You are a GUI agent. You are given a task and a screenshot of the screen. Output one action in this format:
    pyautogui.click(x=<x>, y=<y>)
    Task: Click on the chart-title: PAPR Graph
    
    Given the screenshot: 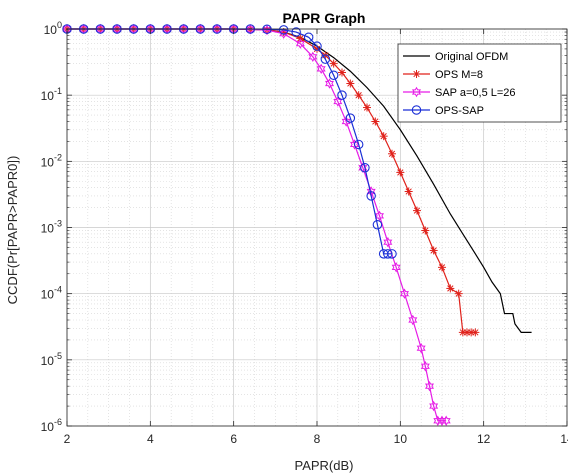 What is the action you would take?
    pyautogui.click(x=324, y=18)
    